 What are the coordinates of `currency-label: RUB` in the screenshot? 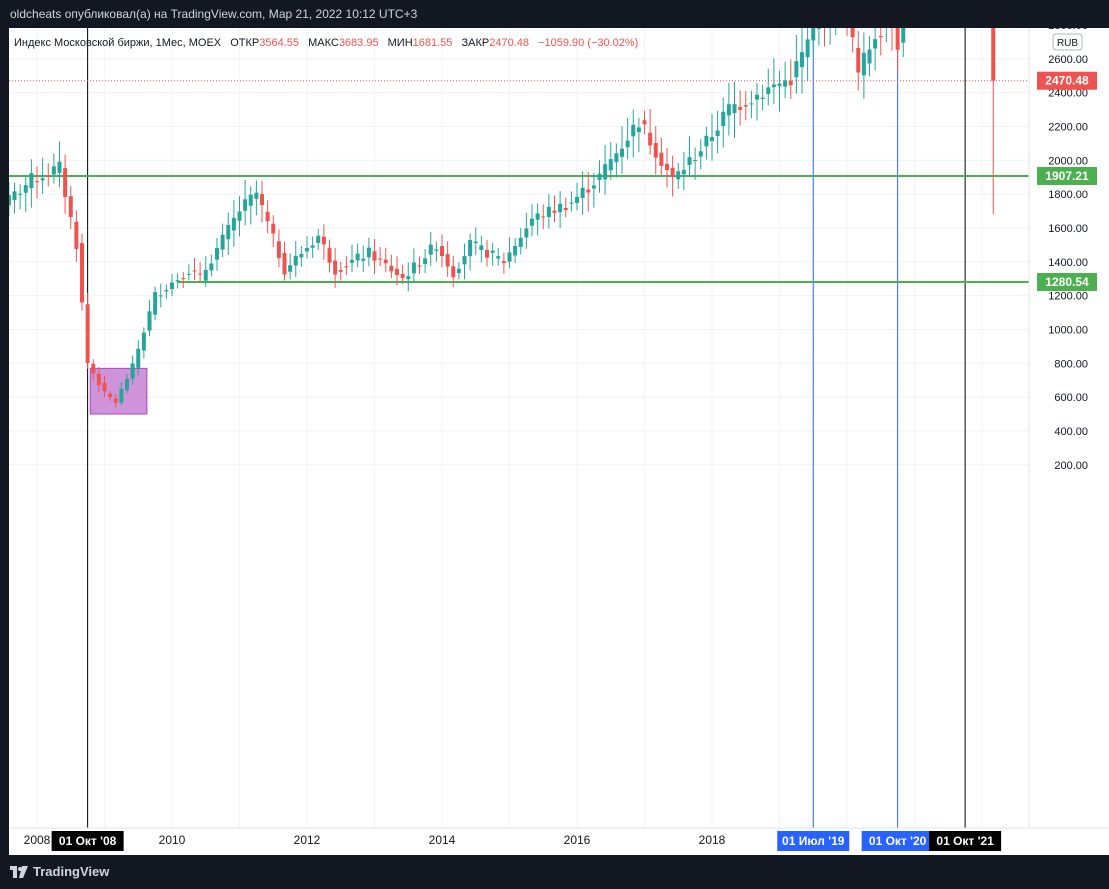 It's located at (1067, 43).